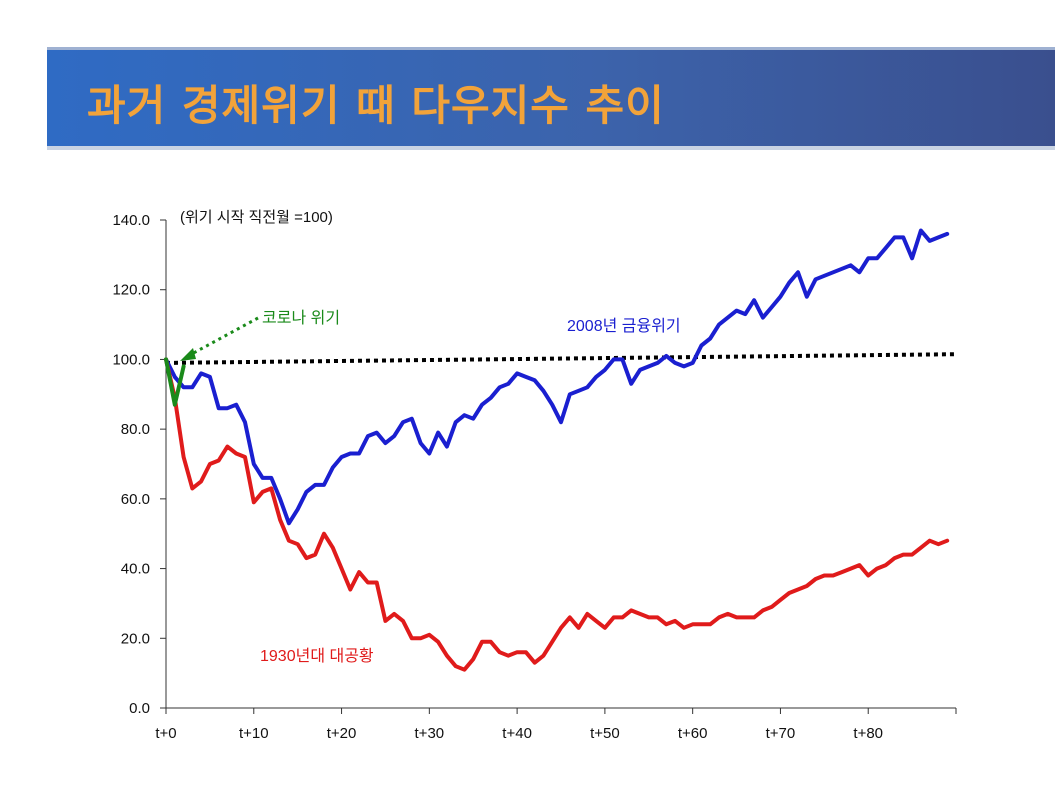 Image resolution: width=1055 pixels, height=796 pixels. Describe the element at coordinates (430, 733) in the screenshot. I see `x-tick-label: t+30` at that location.